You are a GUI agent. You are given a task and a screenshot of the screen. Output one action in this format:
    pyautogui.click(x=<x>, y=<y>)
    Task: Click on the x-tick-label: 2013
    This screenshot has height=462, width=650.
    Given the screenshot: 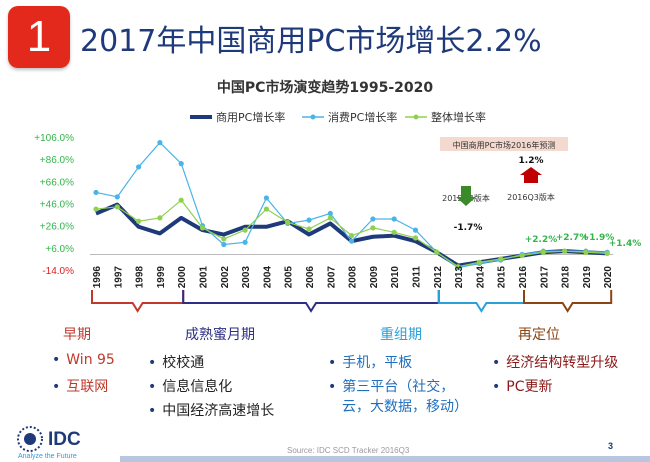 What is the action you would take?
    pyautogui.click(x=459, y=277)
    